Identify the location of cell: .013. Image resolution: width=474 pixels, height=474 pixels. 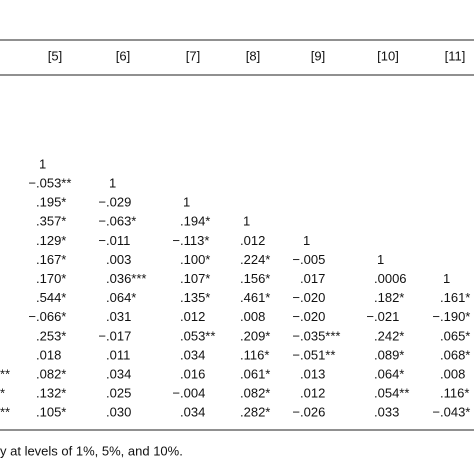
(312, 374).